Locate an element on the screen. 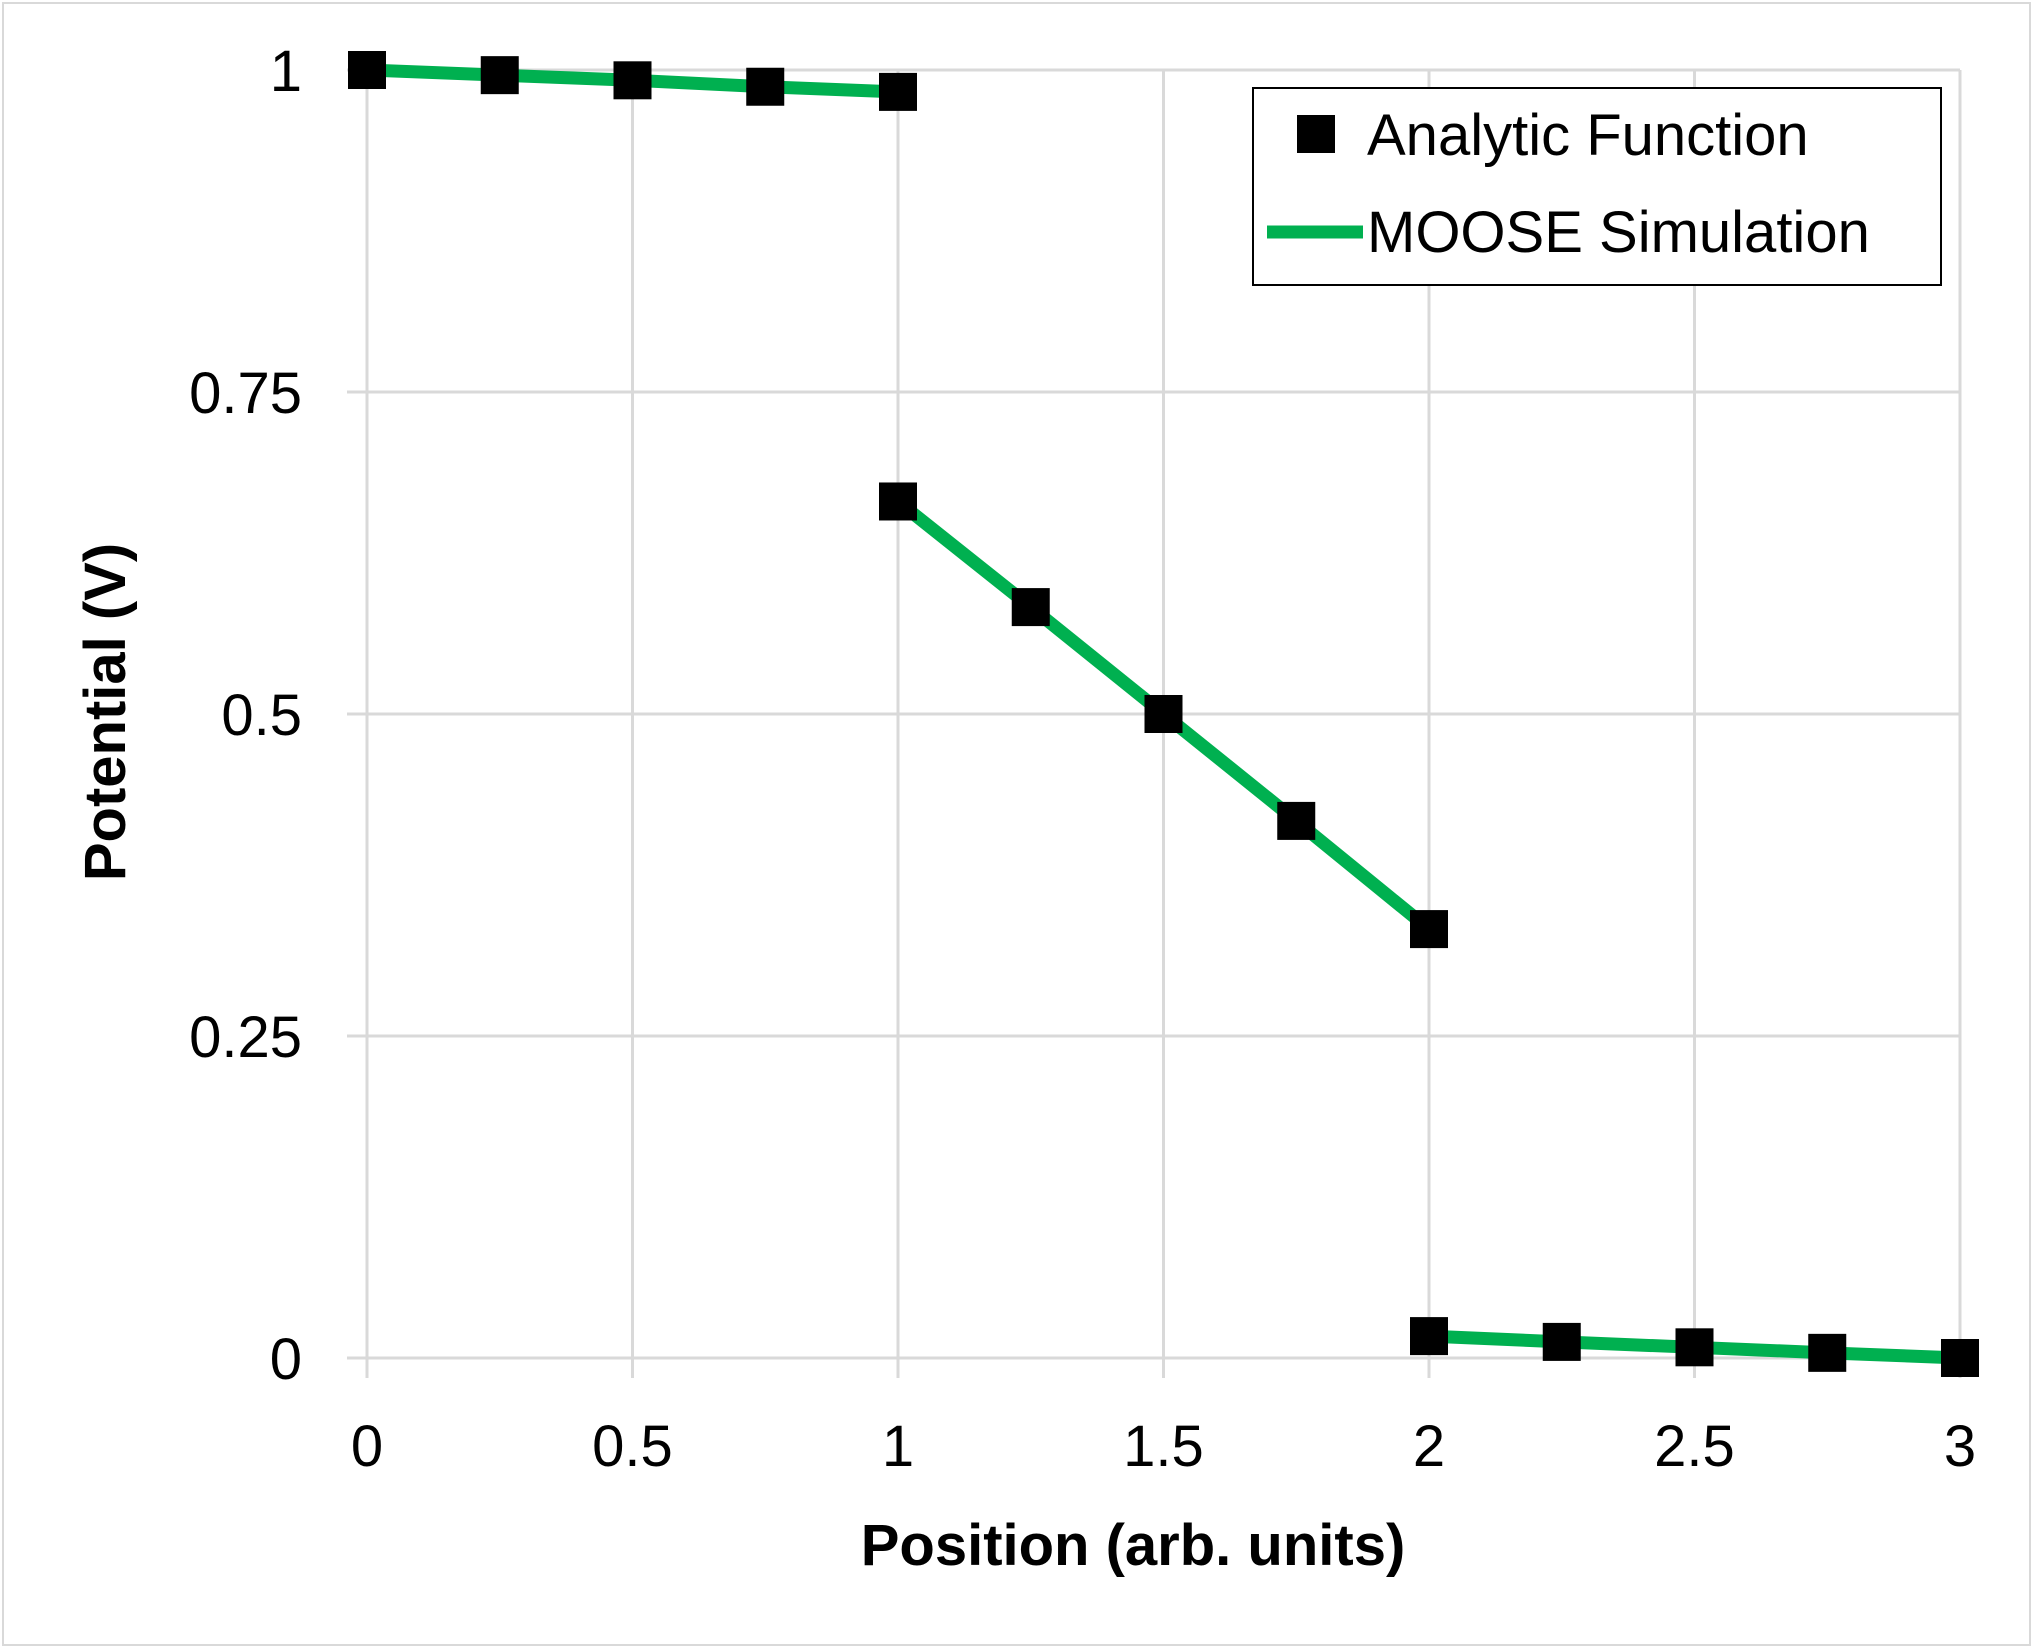 Image resolution: width=2035 pixels, height=1650 pixels. x-tick-label: 1.5 is located at coordinates (1163, 1446).